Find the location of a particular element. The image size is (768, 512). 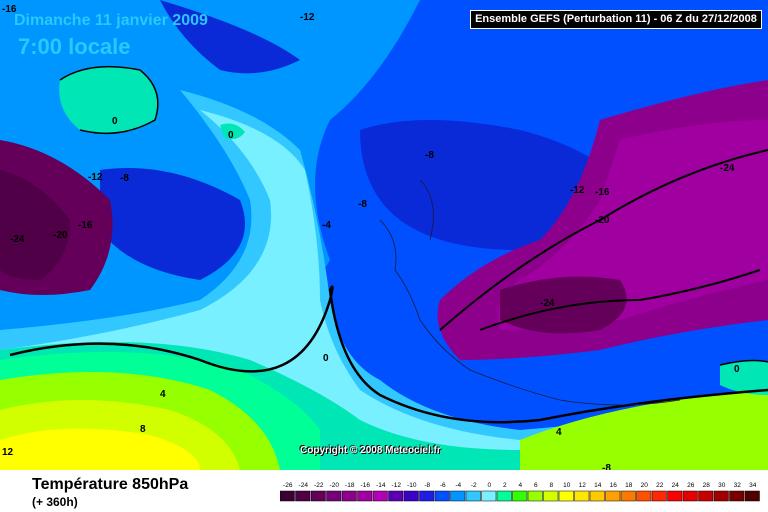

legend-tick-label: 20 is located at coordinates (645, 485).